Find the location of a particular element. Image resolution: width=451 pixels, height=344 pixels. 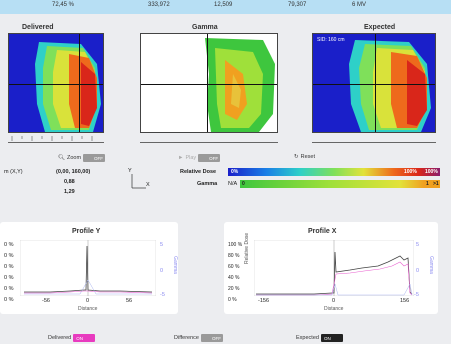

expected-toggle-label: Expected is located at coordinates (307, 338).